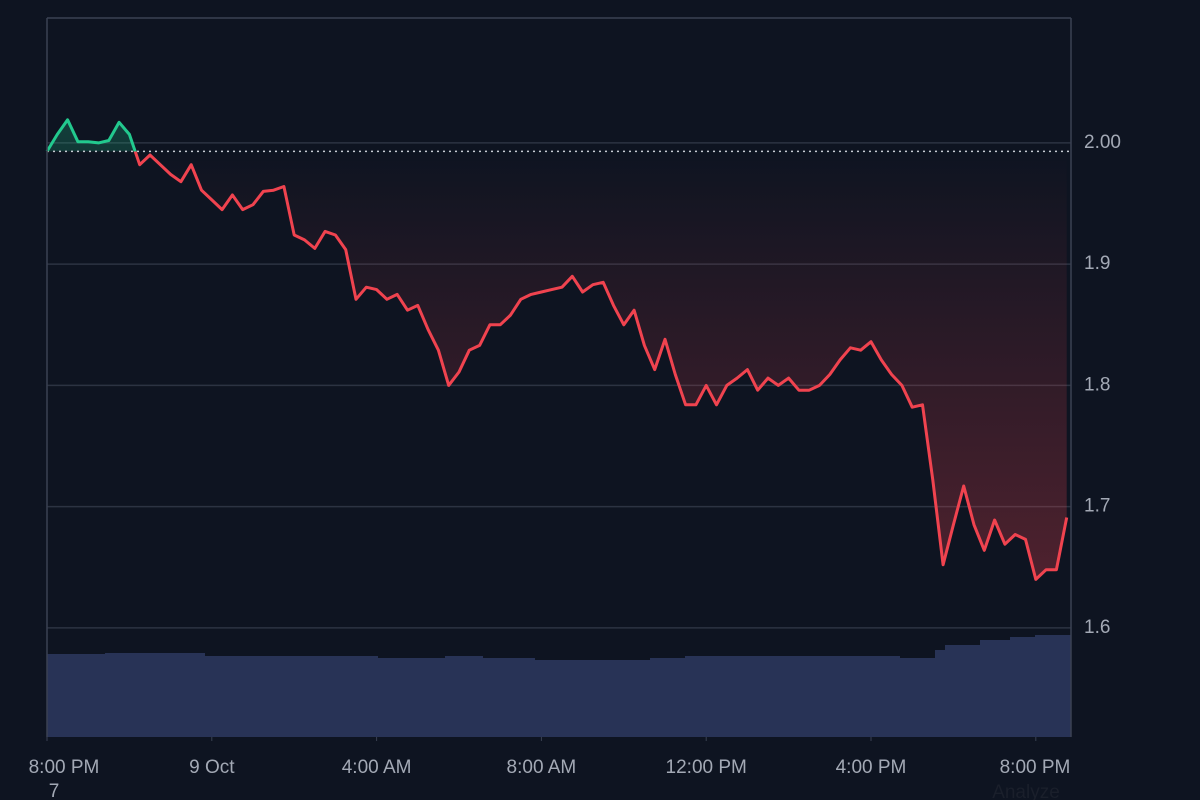 This screenshot has width=1200, height=800. Describe the element at coordinates (706, 767) in the screenshot. I see `x-tick-label: 12:00 PM` at that location.